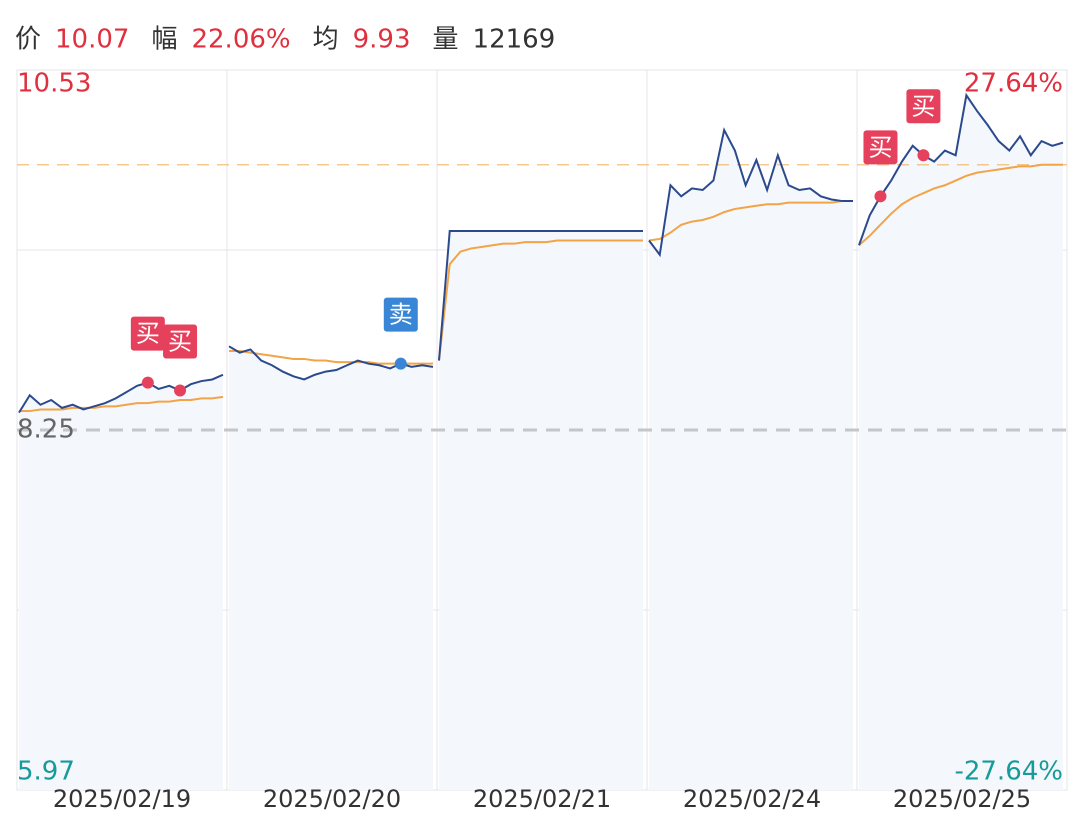 This screenshot has width=1080, height=815. Describe the element at coordinates (542, 799) in the screenshot. I see `x-tick-label: 2025/02/21` at that location.